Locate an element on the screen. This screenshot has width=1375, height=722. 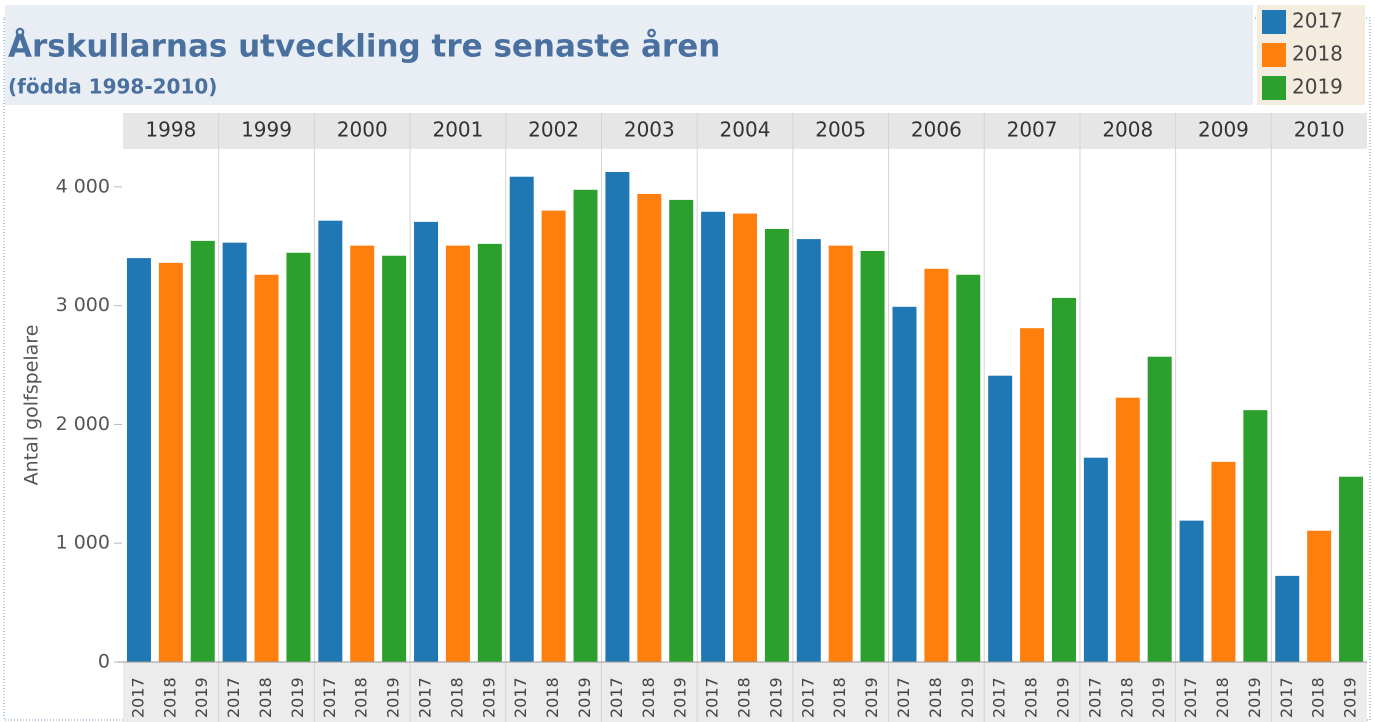
x-group-label: 2004 is located at coordinates (745, 130).